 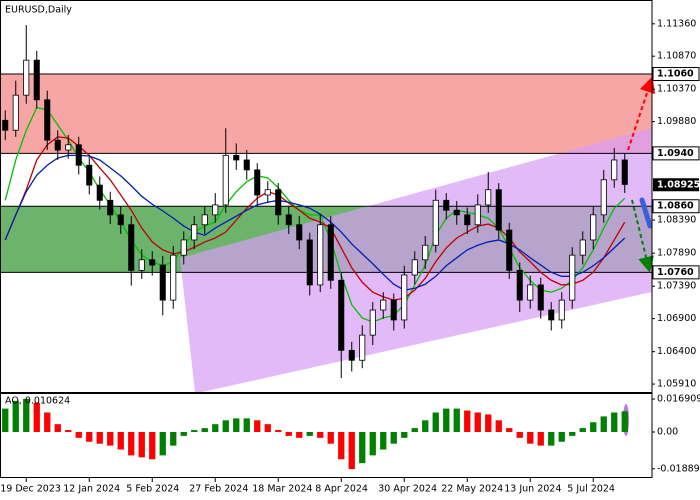 I want to click on last-price-box, so click(x=676, y=185).